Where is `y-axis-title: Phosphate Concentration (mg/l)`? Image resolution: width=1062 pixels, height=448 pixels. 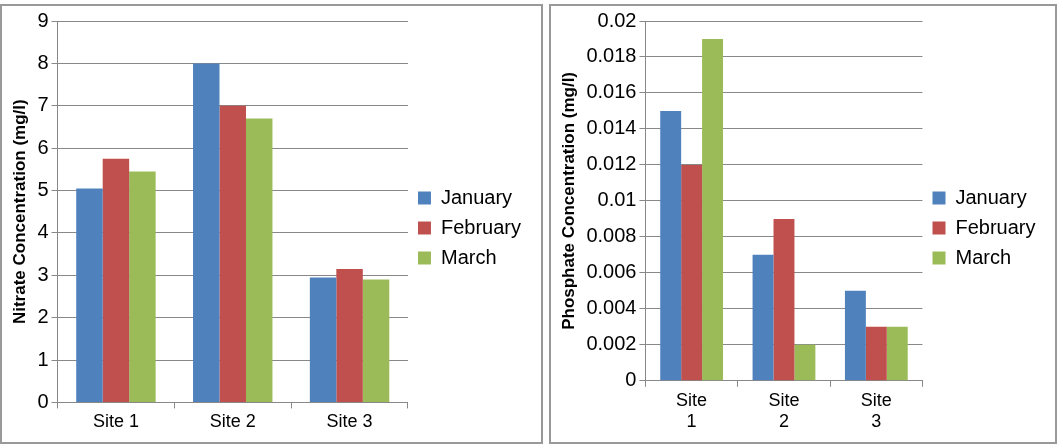
y-axis-title: Phosphate Concentration (mg/l) is located at coordinates (568, 200).